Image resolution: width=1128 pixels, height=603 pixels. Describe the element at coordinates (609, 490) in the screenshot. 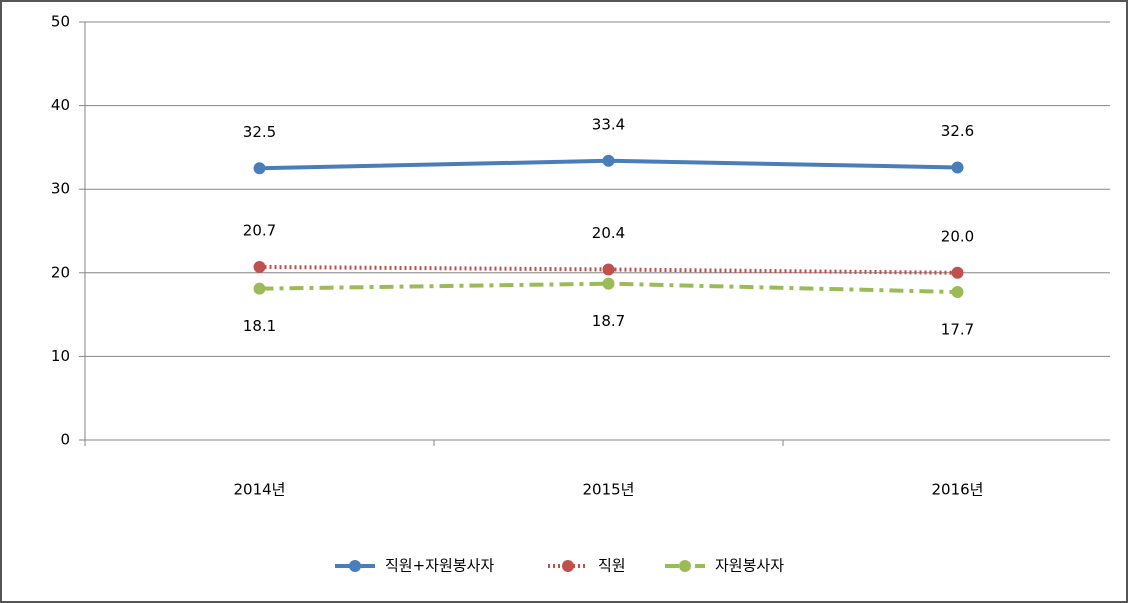

I see `x-tick-label: 2015년` at that location.